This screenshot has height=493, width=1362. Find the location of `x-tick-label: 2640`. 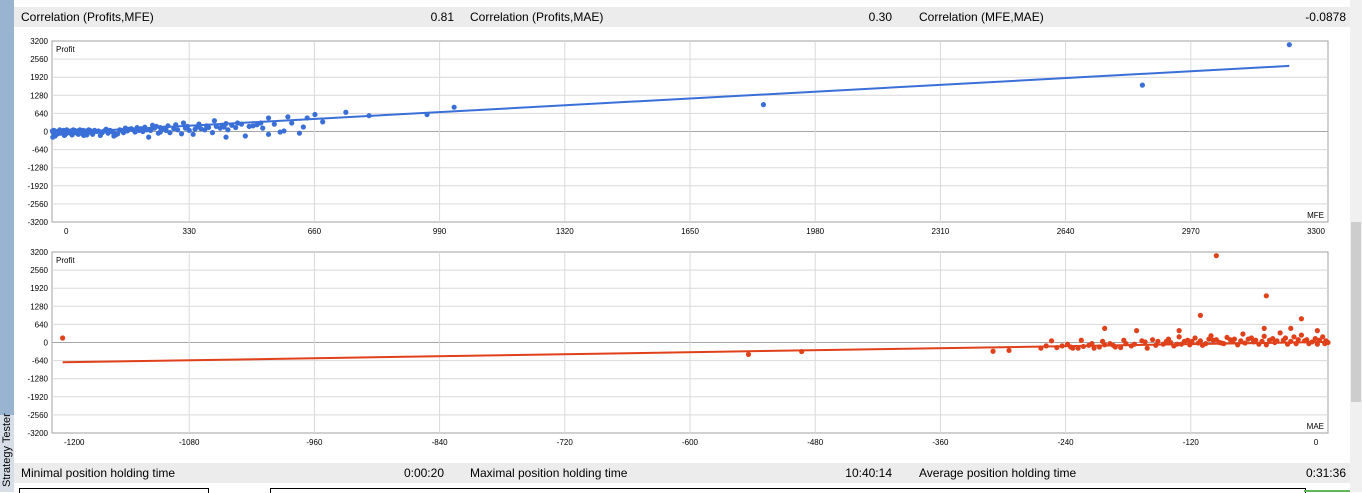

x-tick-label: 2640 is located at coordinates (1066, 231).